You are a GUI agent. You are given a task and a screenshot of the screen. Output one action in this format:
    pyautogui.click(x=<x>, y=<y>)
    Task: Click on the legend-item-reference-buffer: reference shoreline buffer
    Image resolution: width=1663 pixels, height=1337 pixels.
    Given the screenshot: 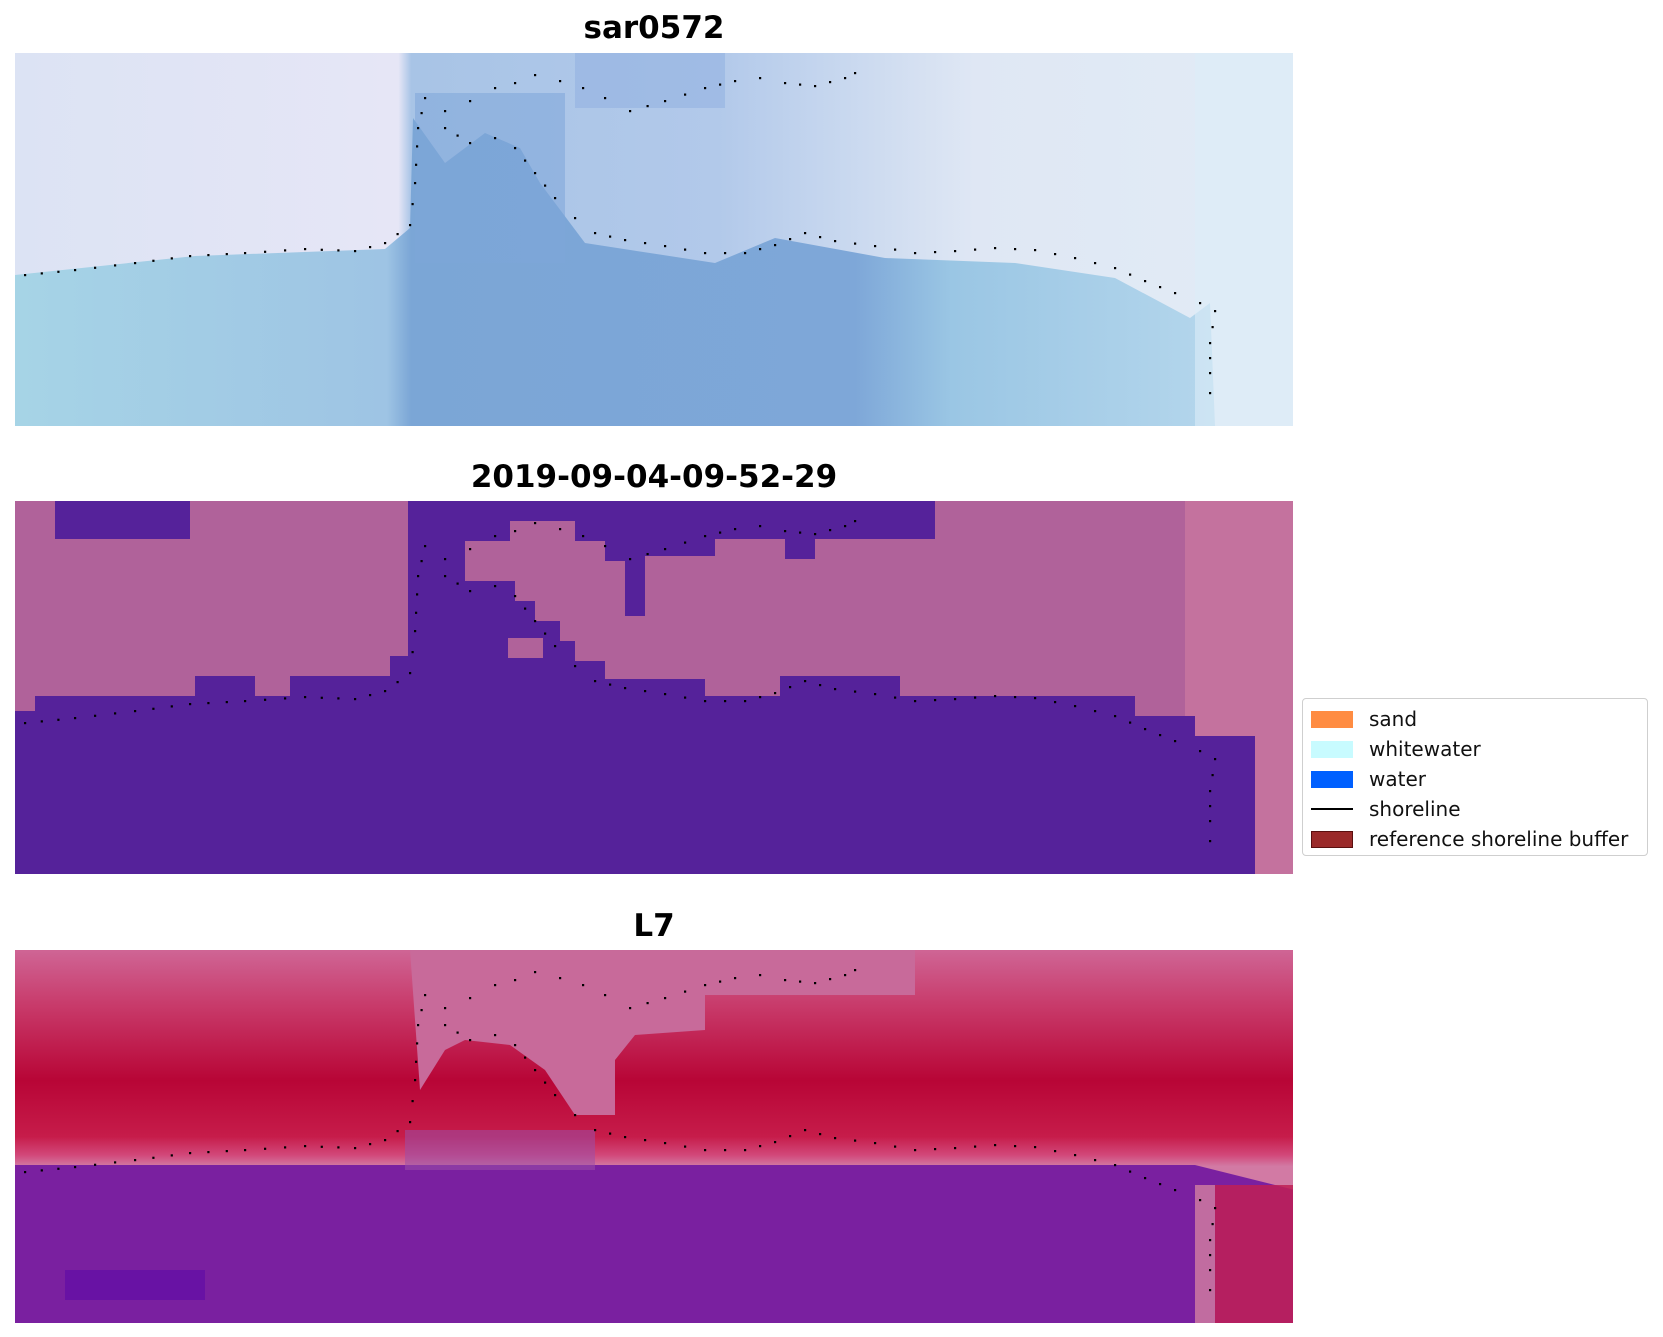 What is the action you would take?
    pyautogui.click(x=1469, y=839)
    